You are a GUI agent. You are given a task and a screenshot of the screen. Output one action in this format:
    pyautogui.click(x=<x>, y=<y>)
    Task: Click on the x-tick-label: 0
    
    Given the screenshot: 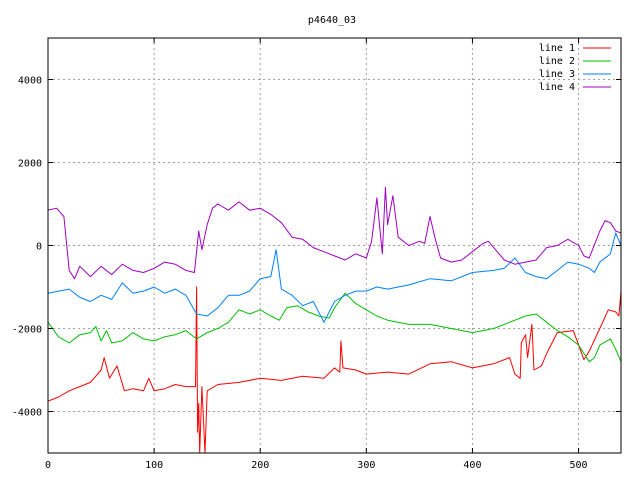 What is the action you would take?
    pyautogui.click(x=48, y=465)
    